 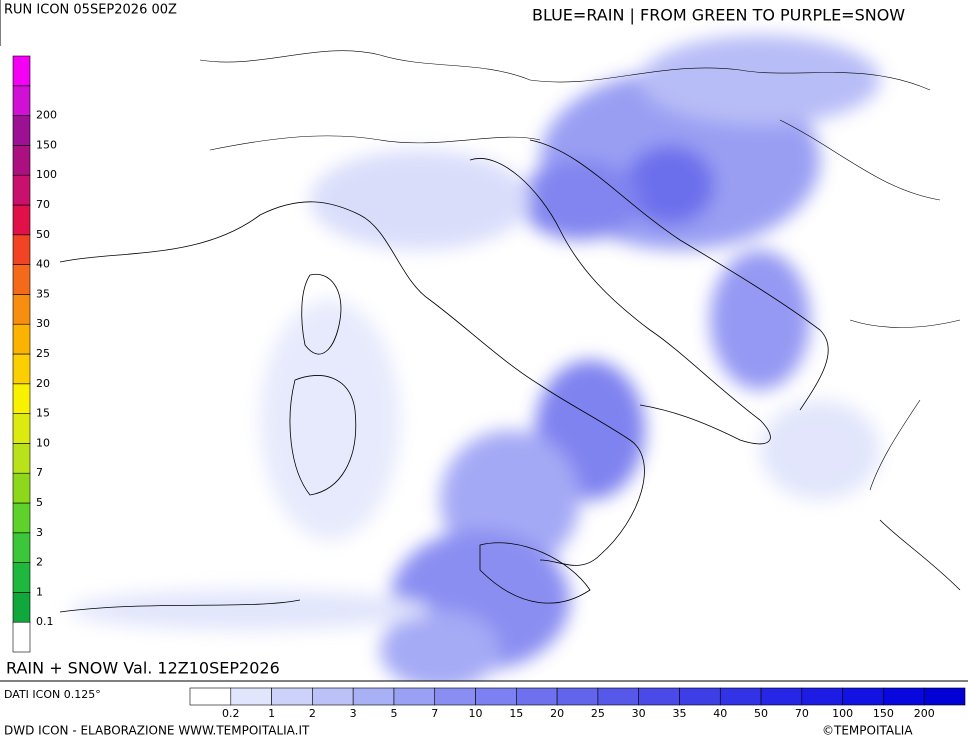 What do you see at coordinates (231, 713) in the screenshot?
I see `scale-label: 0.2` at bounding box center [231, 713].